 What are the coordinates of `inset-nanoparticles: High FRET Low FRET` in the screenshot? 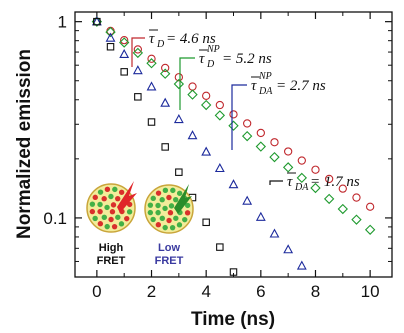 It's located at (140, 224).